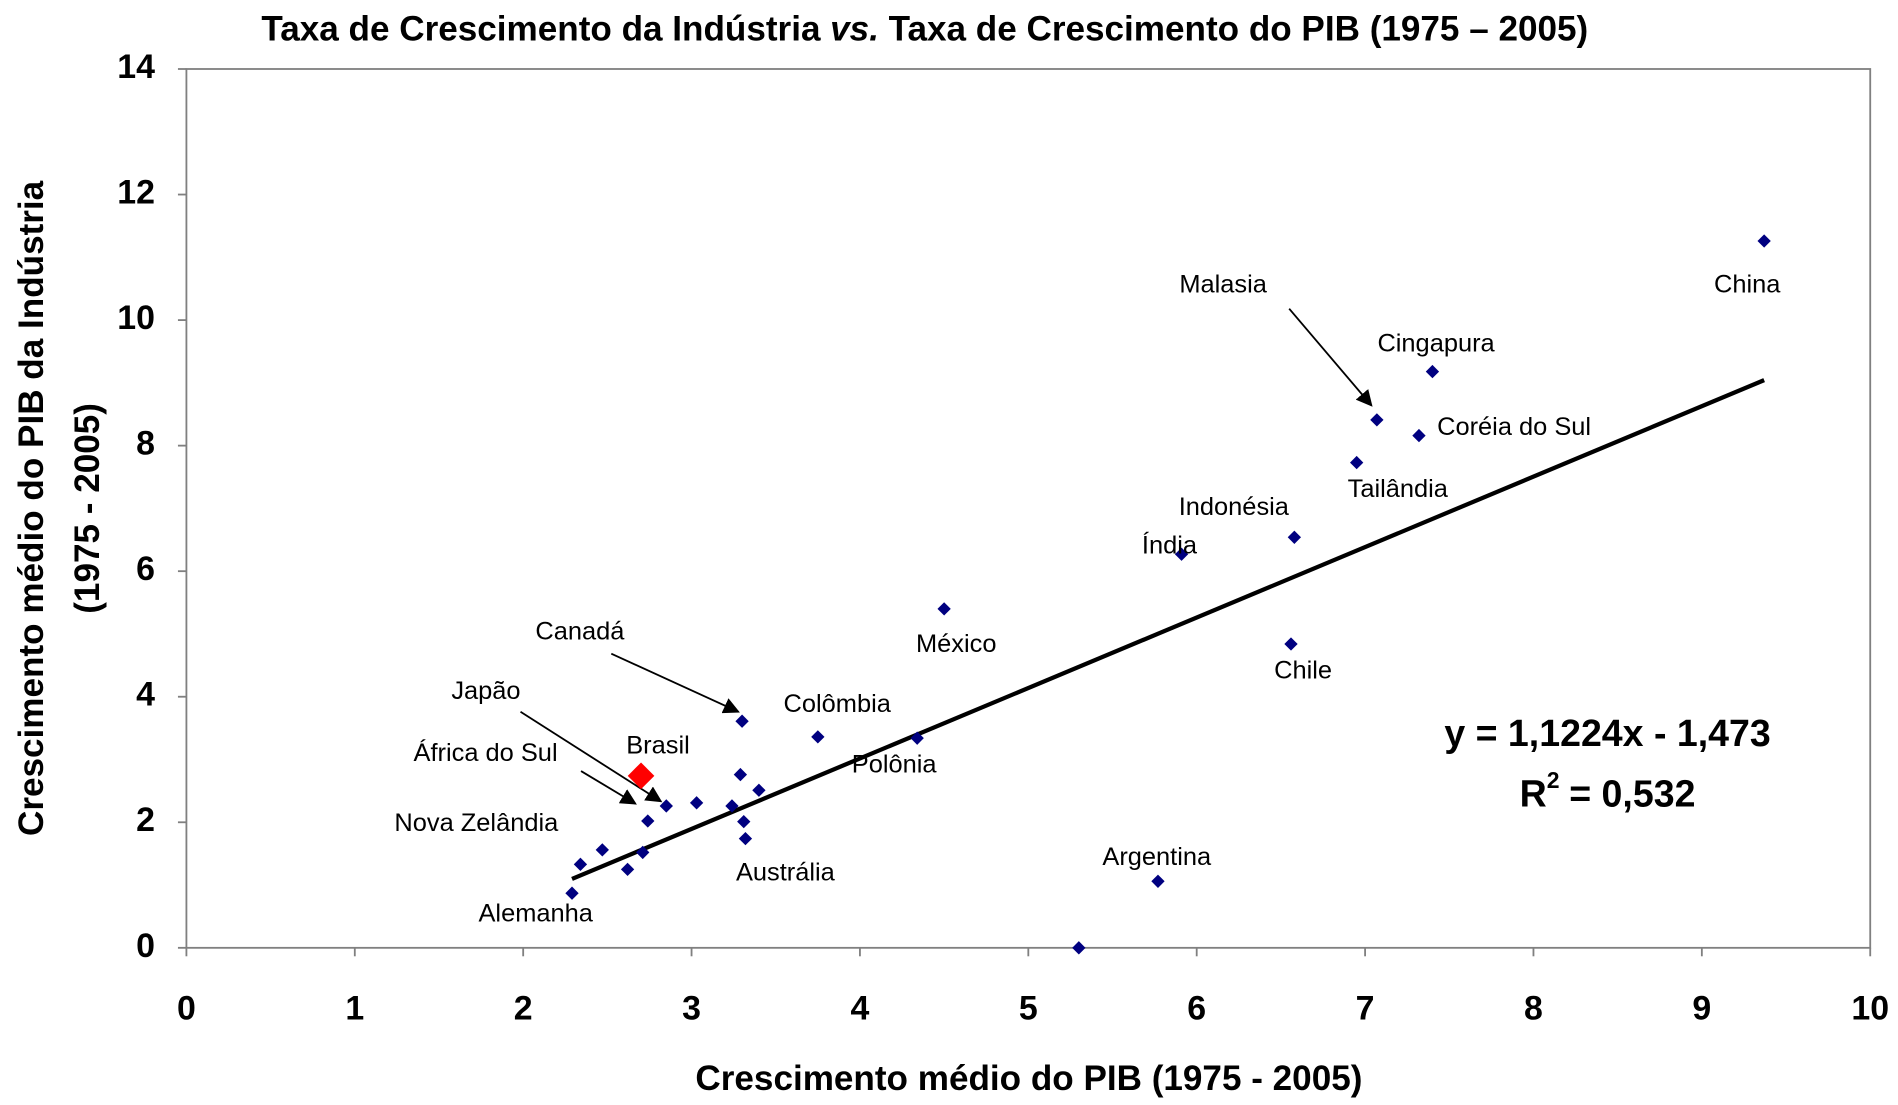  What do you see at coordinates (1514, 427) in the screenshot?
I see `point-label: Coréia do Sul` at bounding box center [1514, 427].